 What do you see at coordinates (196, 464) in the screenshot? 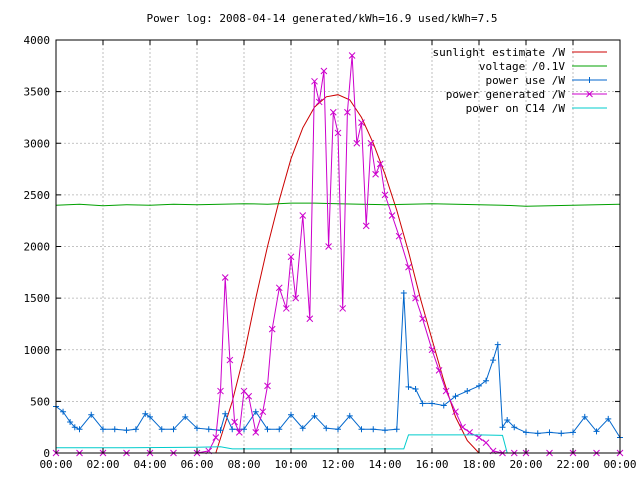
I see `x-tick-label: 06:00` at bounding box center [196, 464].